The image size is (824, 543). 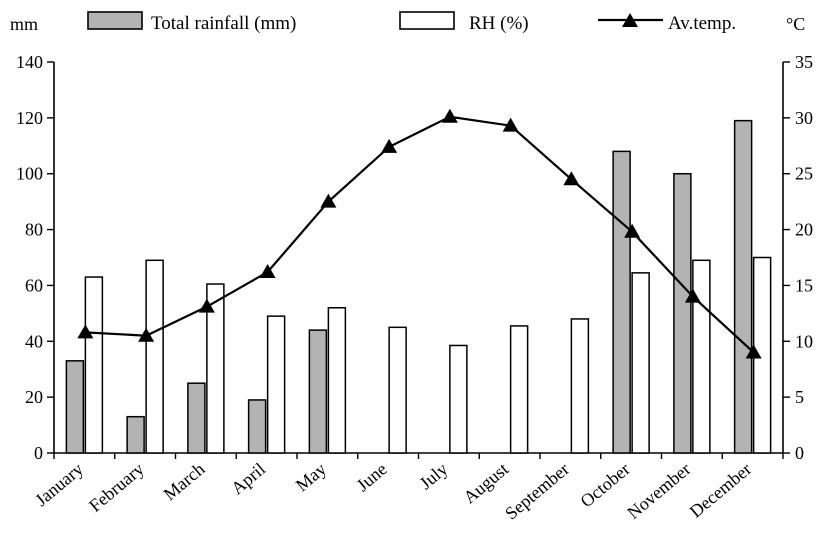 I want to click on y-right-tick-label: 15, so click(x=804, y=285).